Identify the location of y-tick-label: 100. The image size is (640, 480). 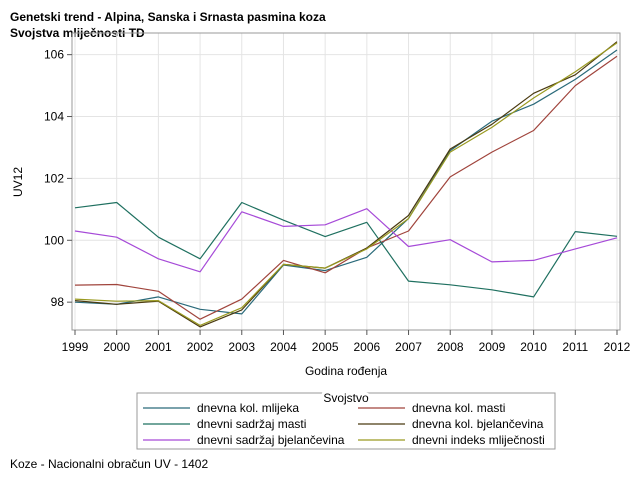
(54, 240).